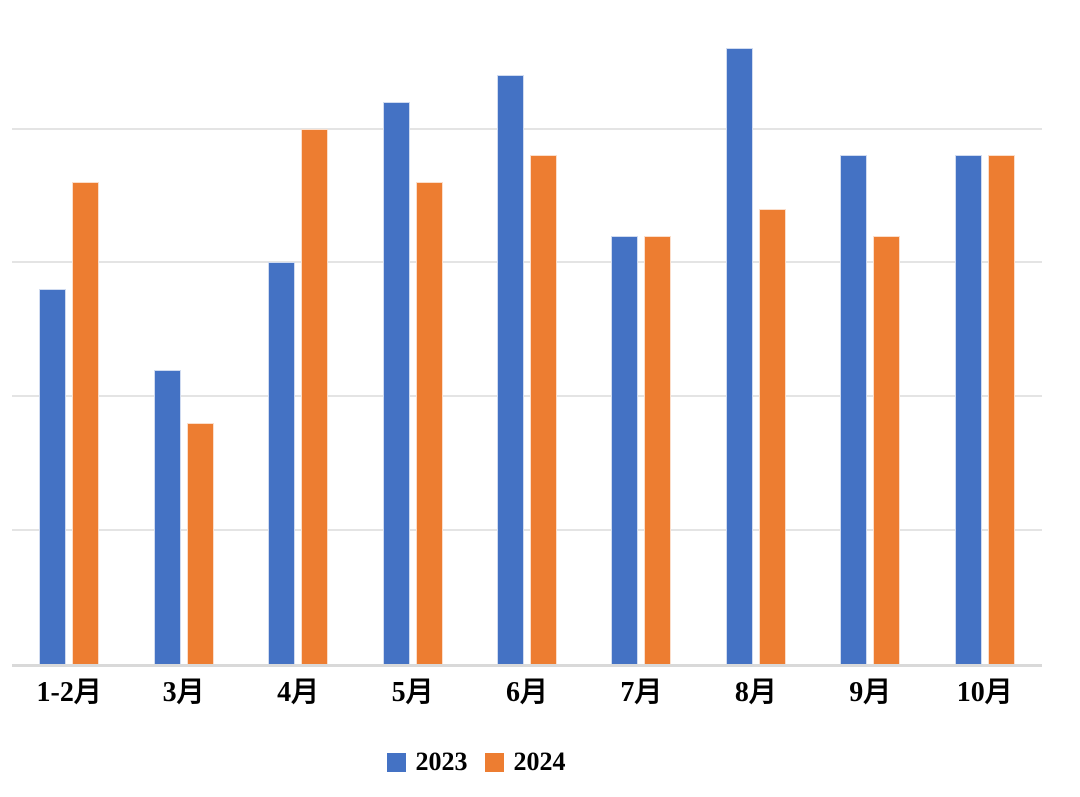 The image size is (1080, 797). What do you see at coordinates (968, 409) in the screenshot?
I see `bar-2023-10月` at bounding box center [968, 409].